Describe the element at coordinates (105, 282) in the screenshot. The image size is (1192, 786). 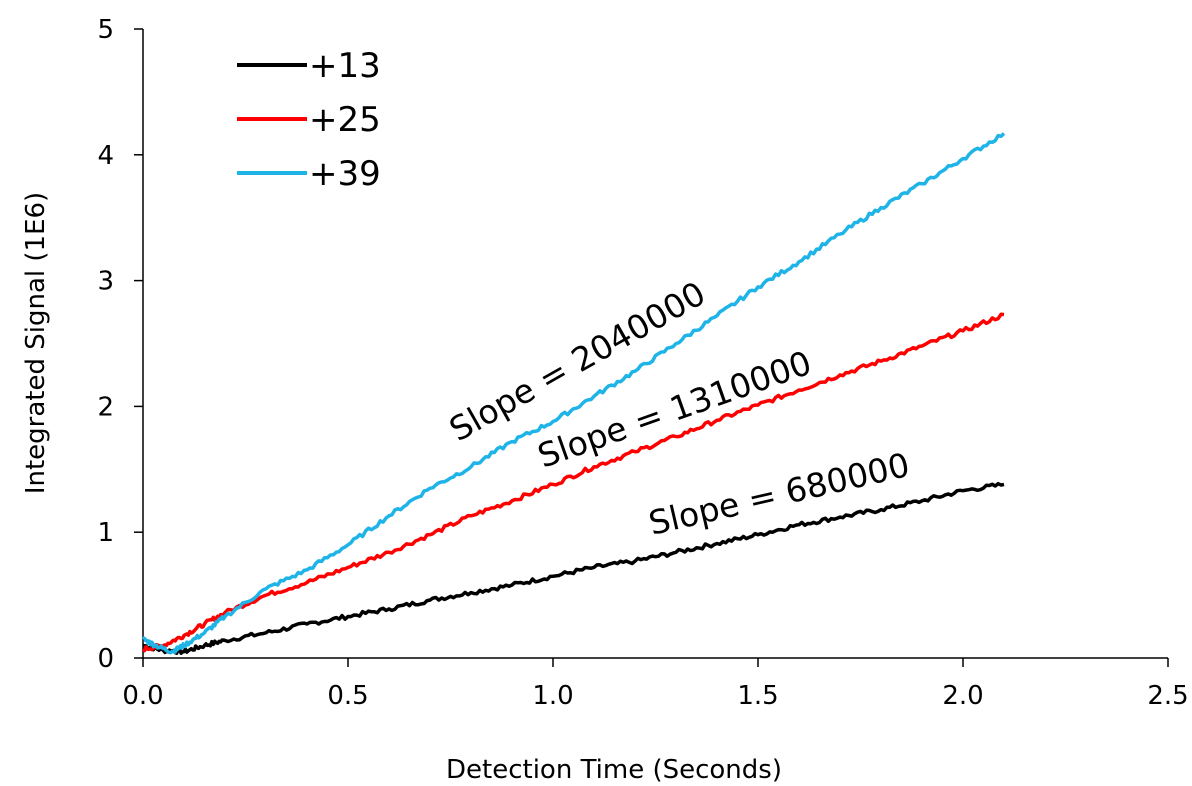
I see `y-tick-label: 3` at that location.